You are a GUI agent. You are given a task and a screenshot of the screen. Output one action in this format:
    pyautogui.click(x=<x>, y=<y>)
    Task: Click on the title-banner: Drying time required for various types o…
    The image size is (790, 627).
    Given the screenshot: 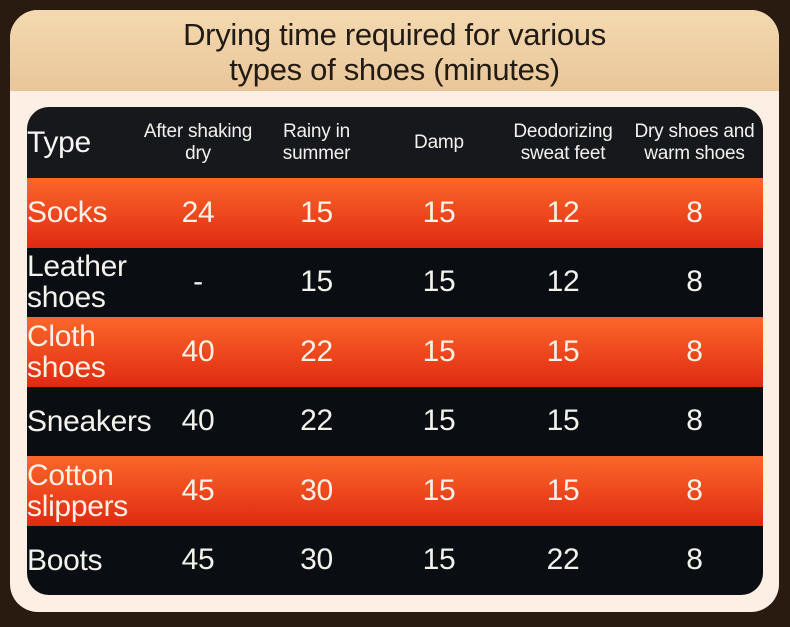 What is the action you would take?
    pyautogui.click(x=394, y=50)
    